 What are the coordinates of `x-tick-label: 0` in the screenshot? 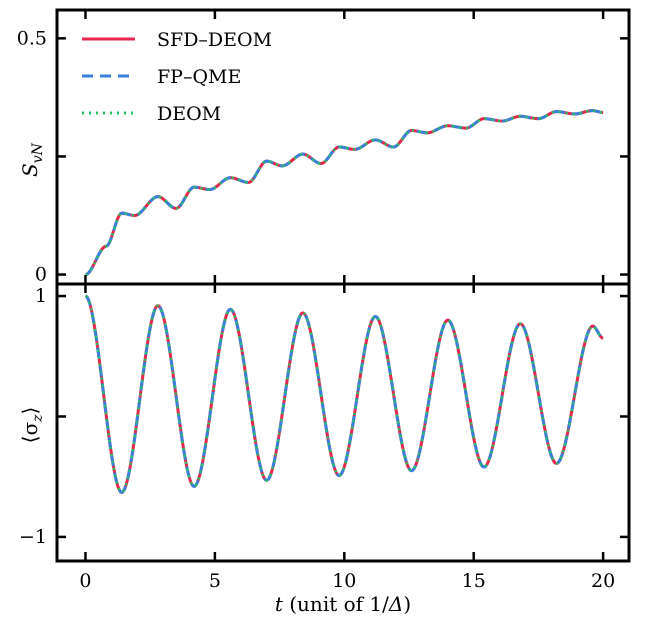 It's located at (85, 581).